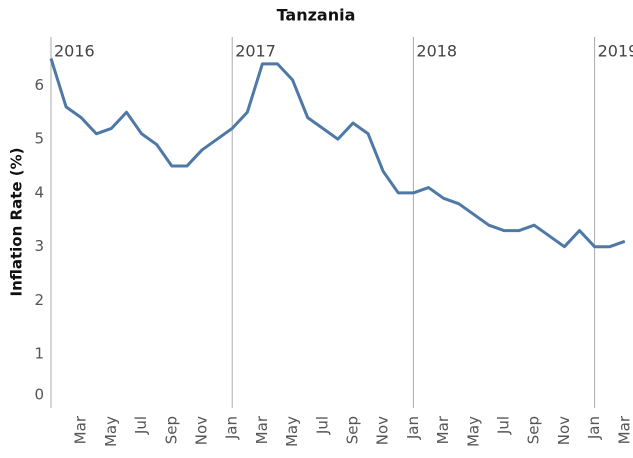 The height and width of the screenshot is (458, 633). I want to click on y-tick-label: 6, so click(39, 85).